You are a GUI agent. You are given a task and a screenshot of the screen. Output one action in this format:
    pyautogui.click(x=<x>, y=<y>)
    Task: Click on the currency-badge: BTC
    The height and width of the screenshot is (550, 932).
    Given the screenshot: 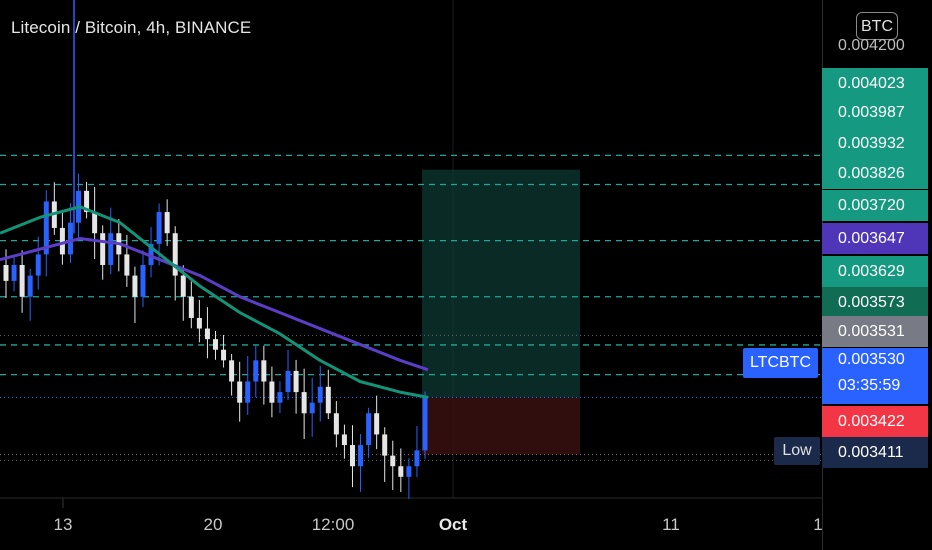 What is the action you would take?
    pyautogui.click(x=877, y=26)
    